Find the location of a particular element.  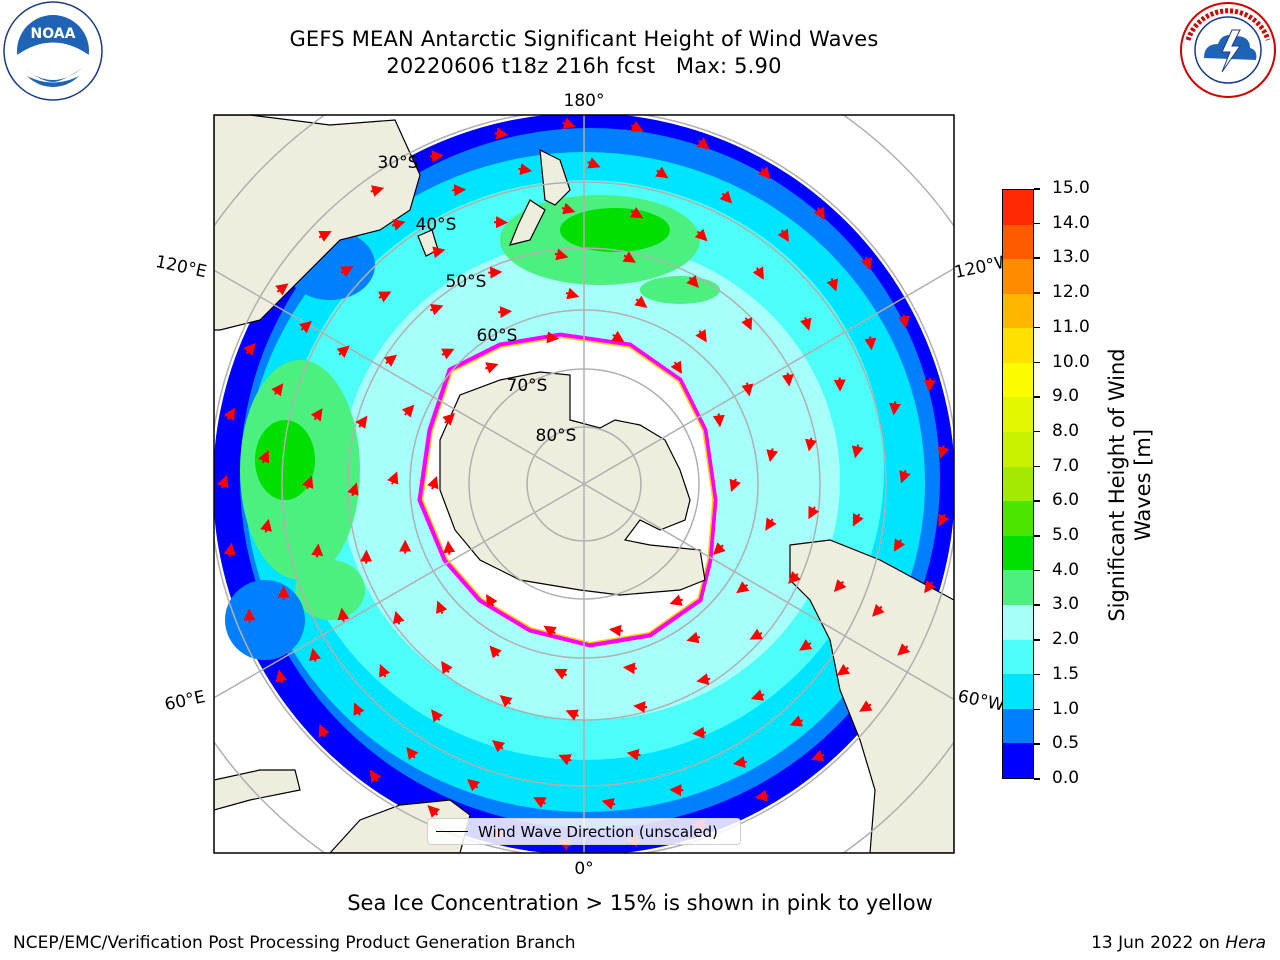

colorbar-tick-label: 1.5 is located at coordinates (1066, 673).